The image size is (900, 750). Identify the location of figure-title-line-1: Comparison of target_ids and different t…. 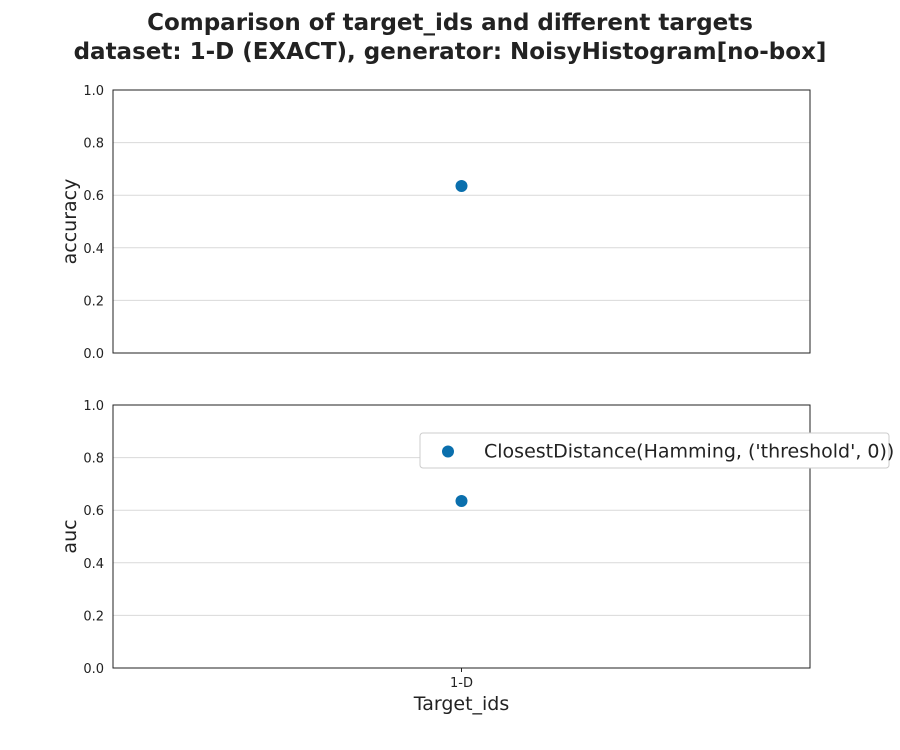
(450, 23).